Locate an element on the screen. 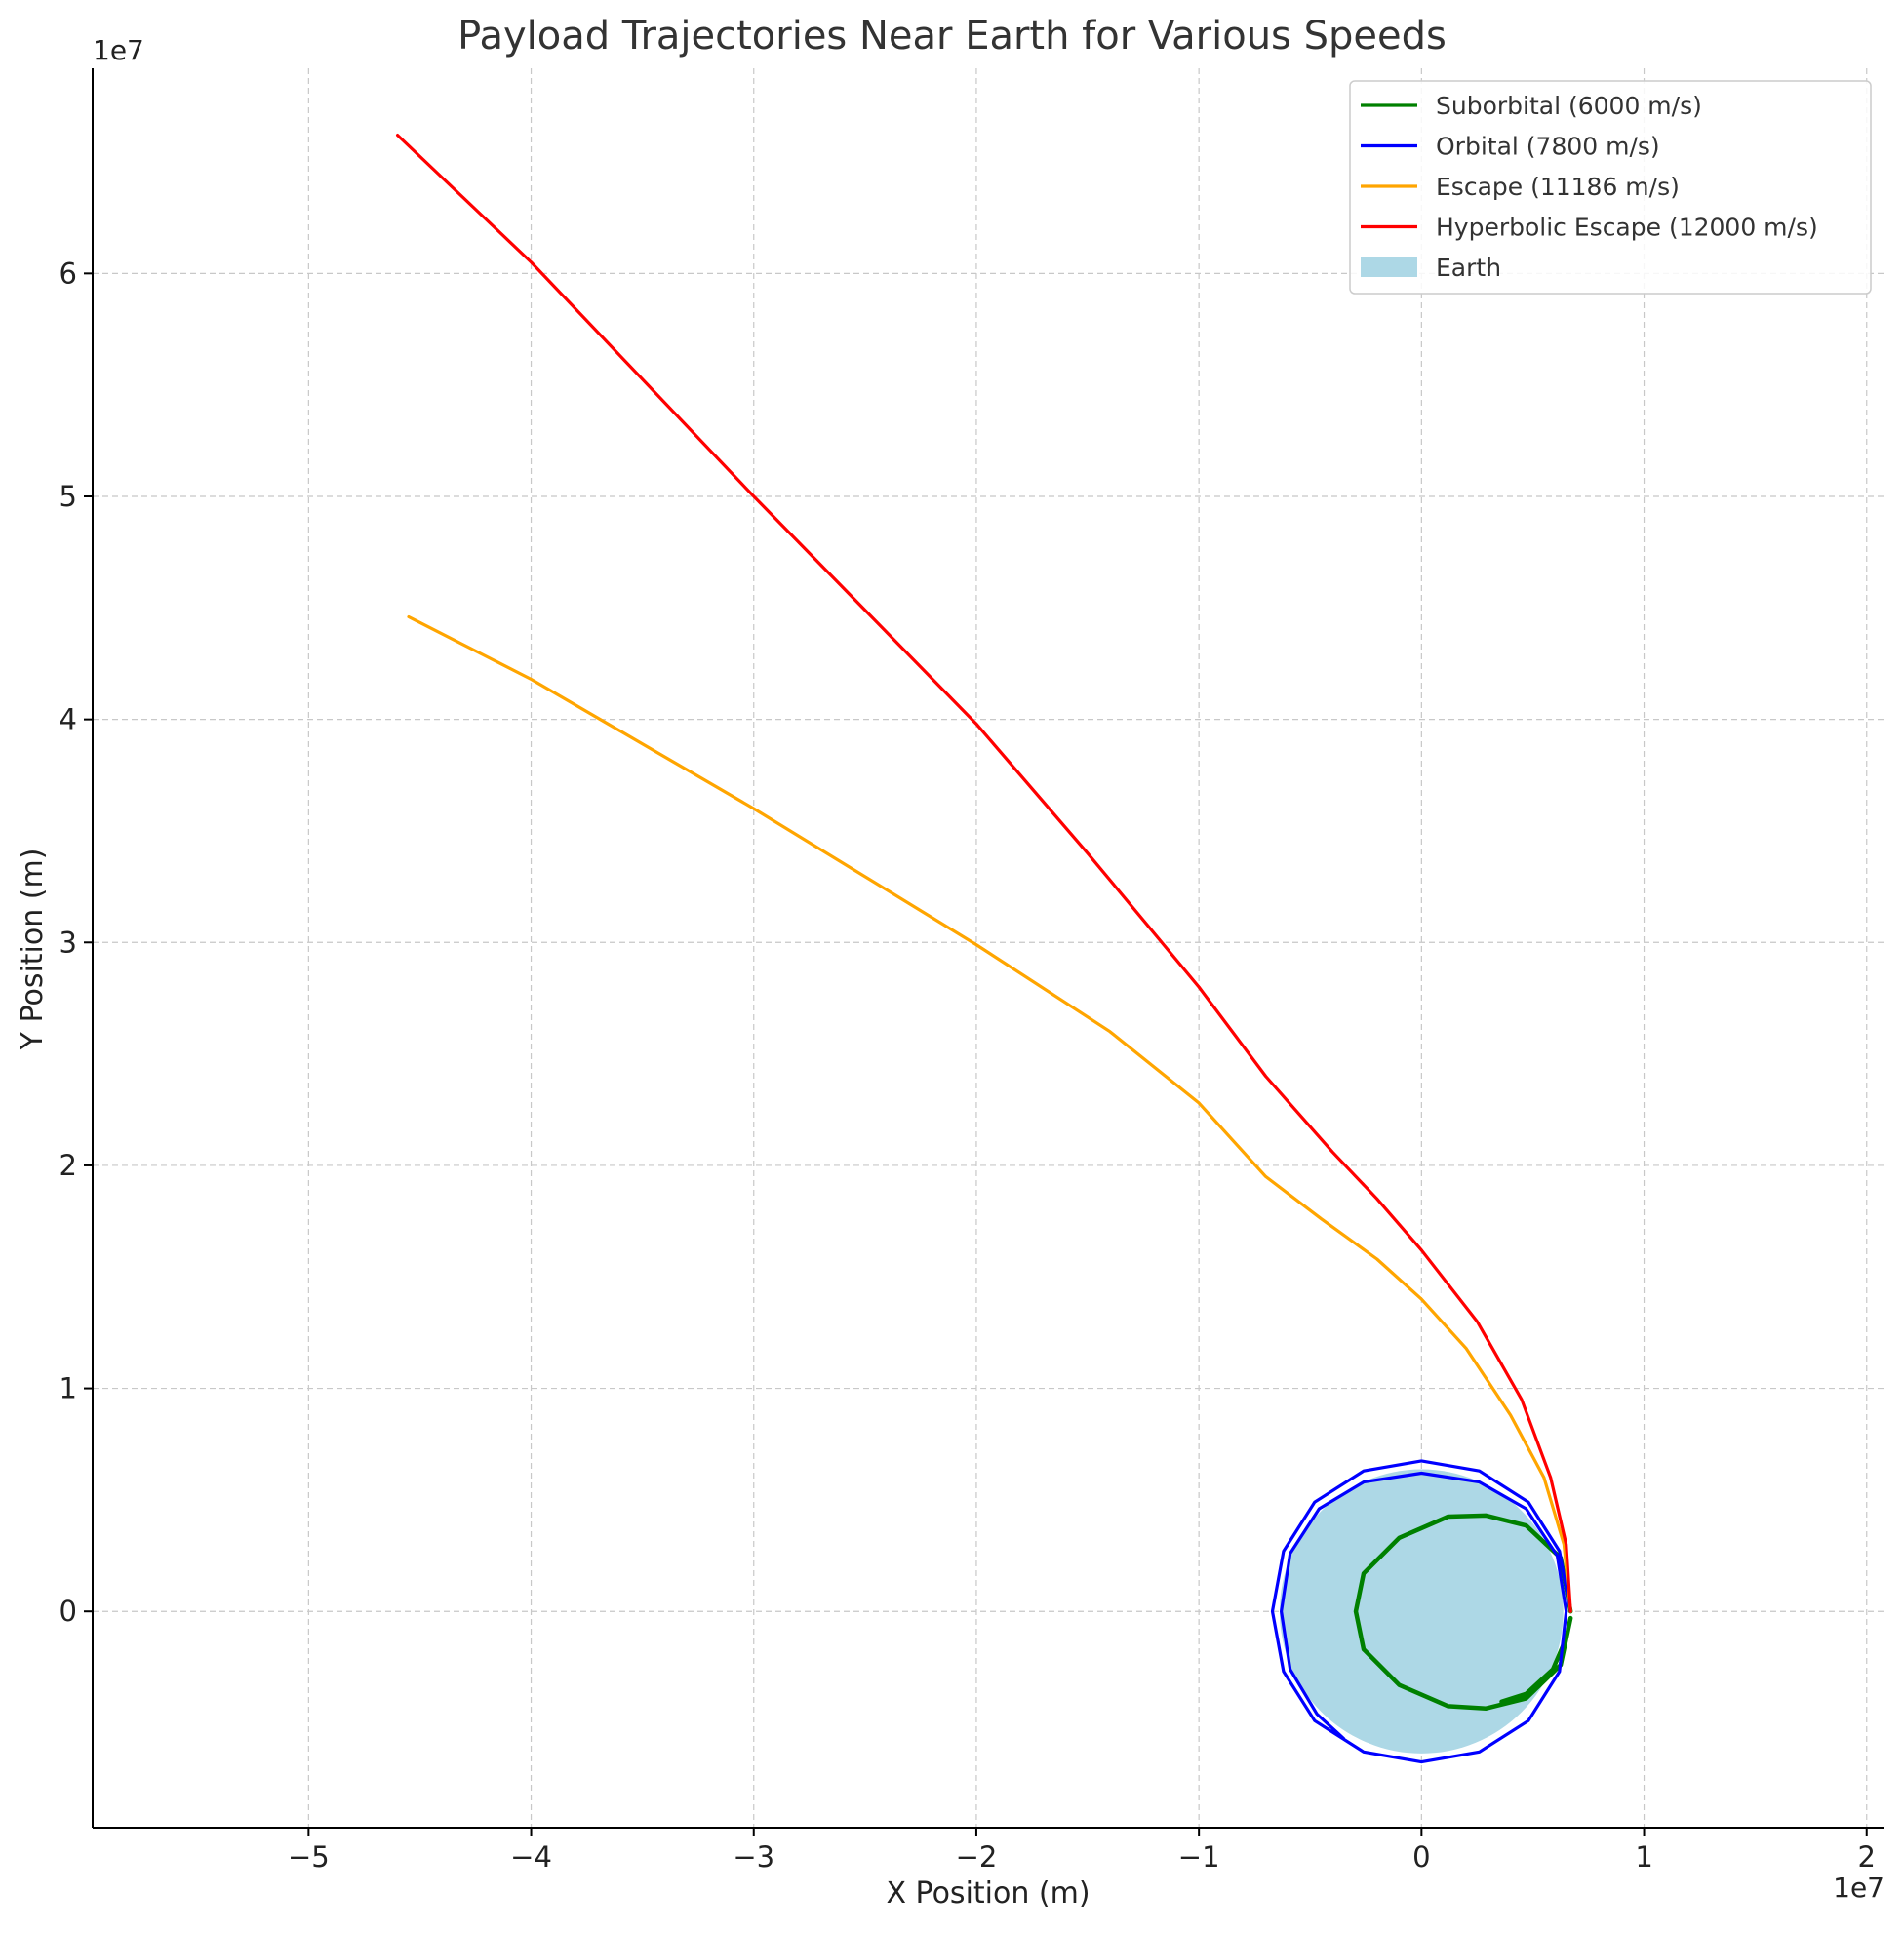  x-tick-label: 1 is located at coordinates (1643, 1857).